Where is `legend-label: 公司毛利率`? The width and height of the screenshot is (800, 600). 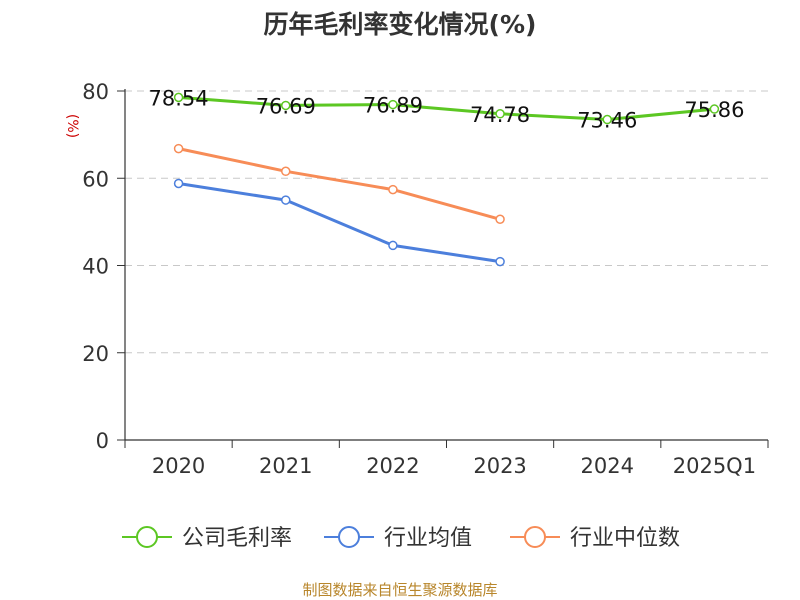
legend-label: 公司毛利率 is located at coordinates (237, 538).